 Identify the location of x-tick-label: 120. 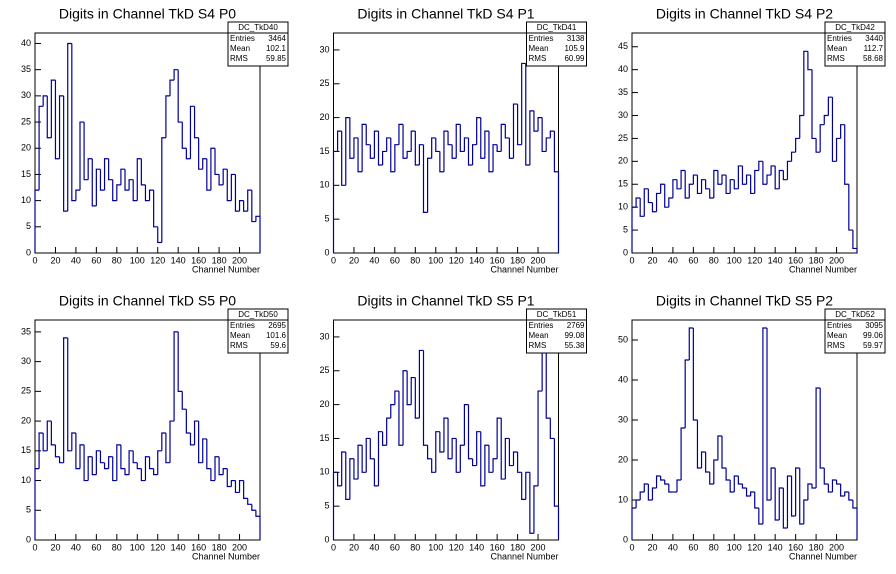
(456, 260).